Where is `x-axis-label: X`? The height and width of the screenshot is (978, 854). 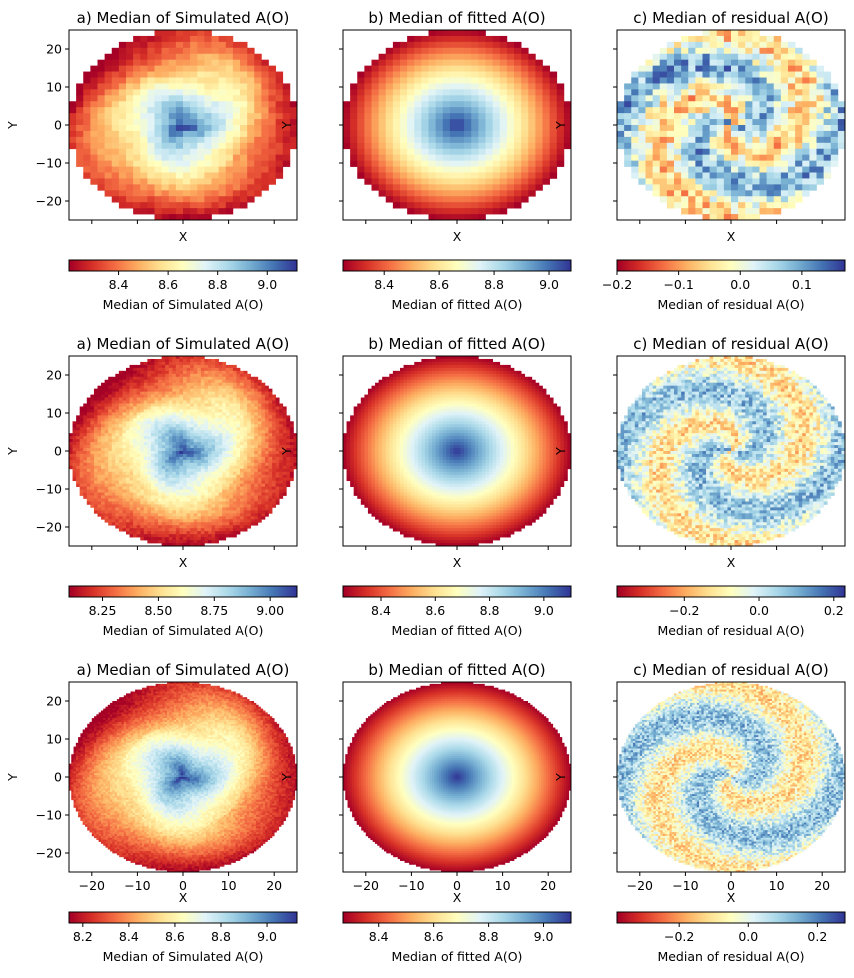 x-axis-label: X is located at coordinates (183, 236).